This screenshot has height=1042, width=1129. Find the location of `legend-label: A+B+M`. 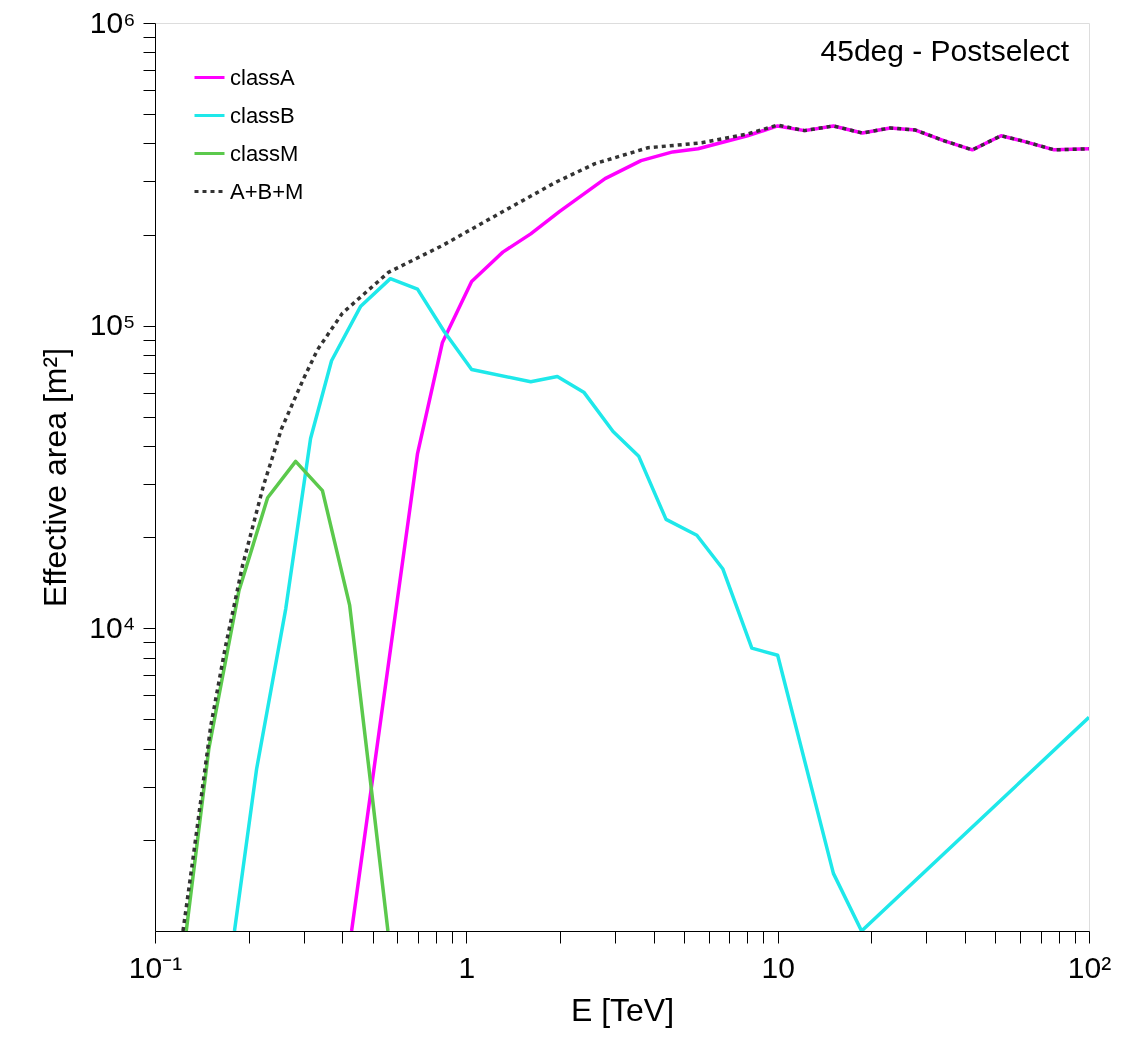

legend-label: A+B+M is located at coordinates (267, 191).